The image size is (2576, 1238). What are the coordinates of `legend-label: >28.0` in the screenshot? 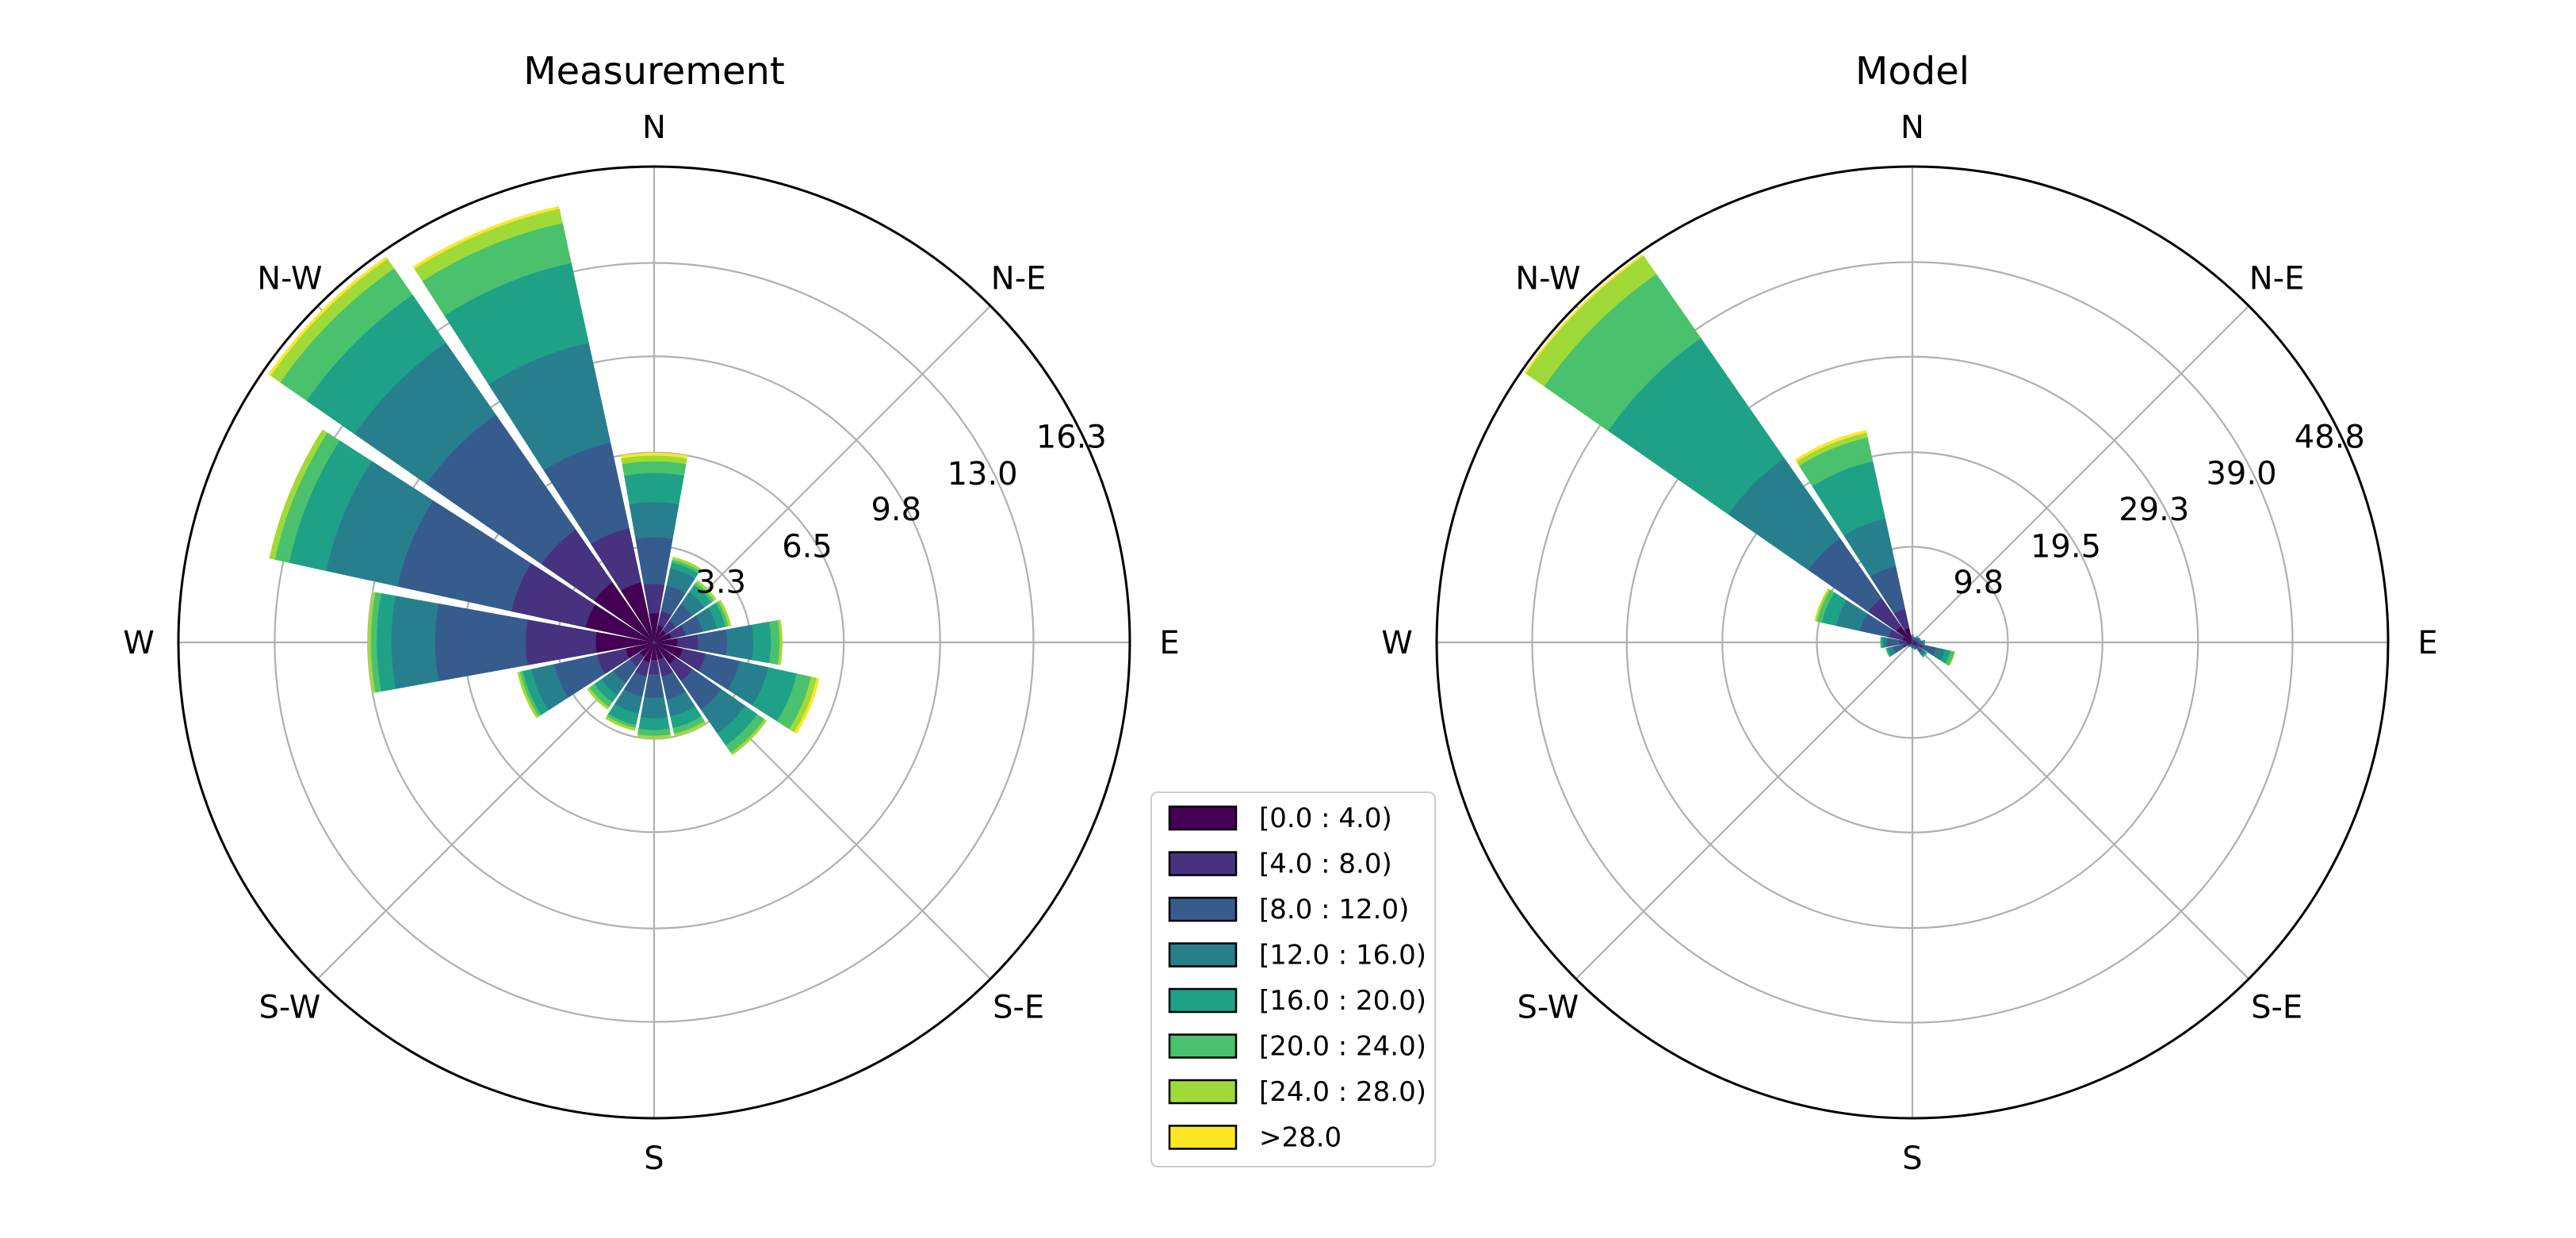 It's located at (1300, 1138).